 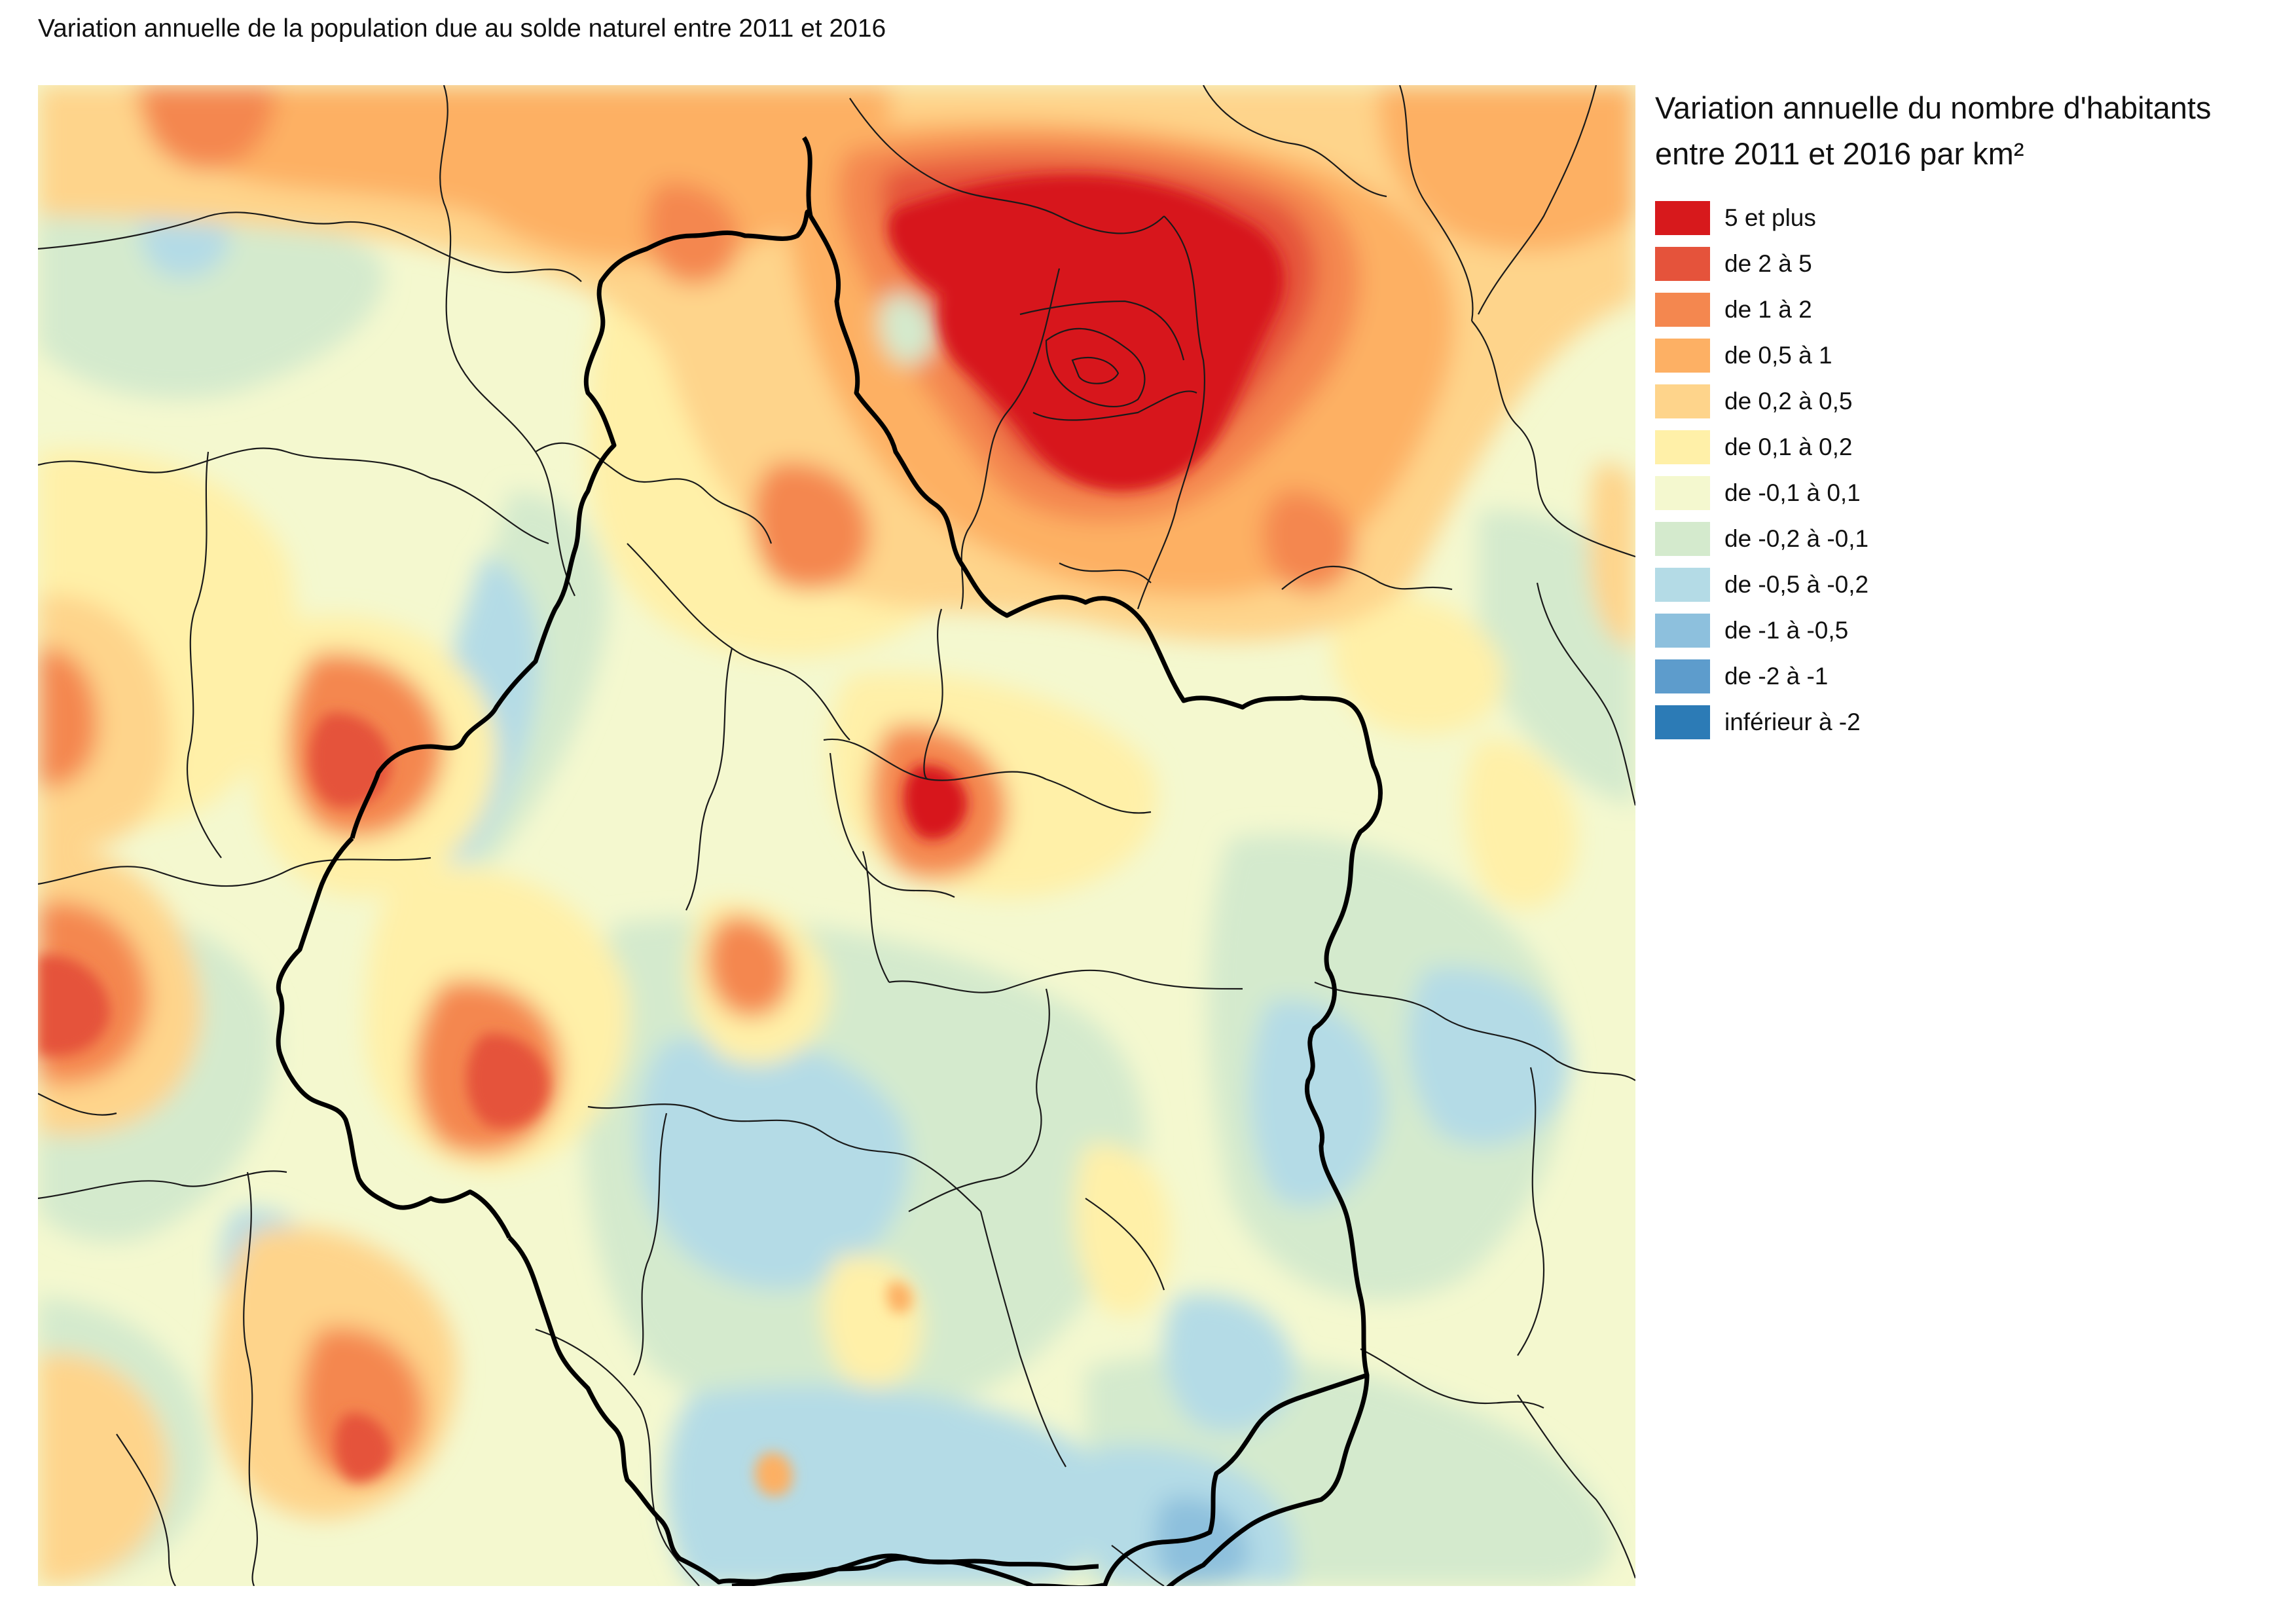 What do you see at coordinates (1776, 676) in the screenshot?
I see `legend-label: de -2 à -1` at bounding box center [1776, 676].